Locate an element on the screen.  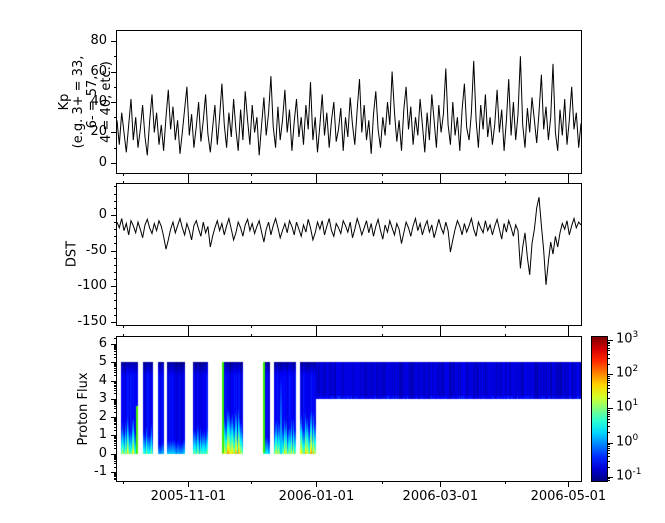
colorbar-tick-label: 10³ is located at coordinates (627, 338).